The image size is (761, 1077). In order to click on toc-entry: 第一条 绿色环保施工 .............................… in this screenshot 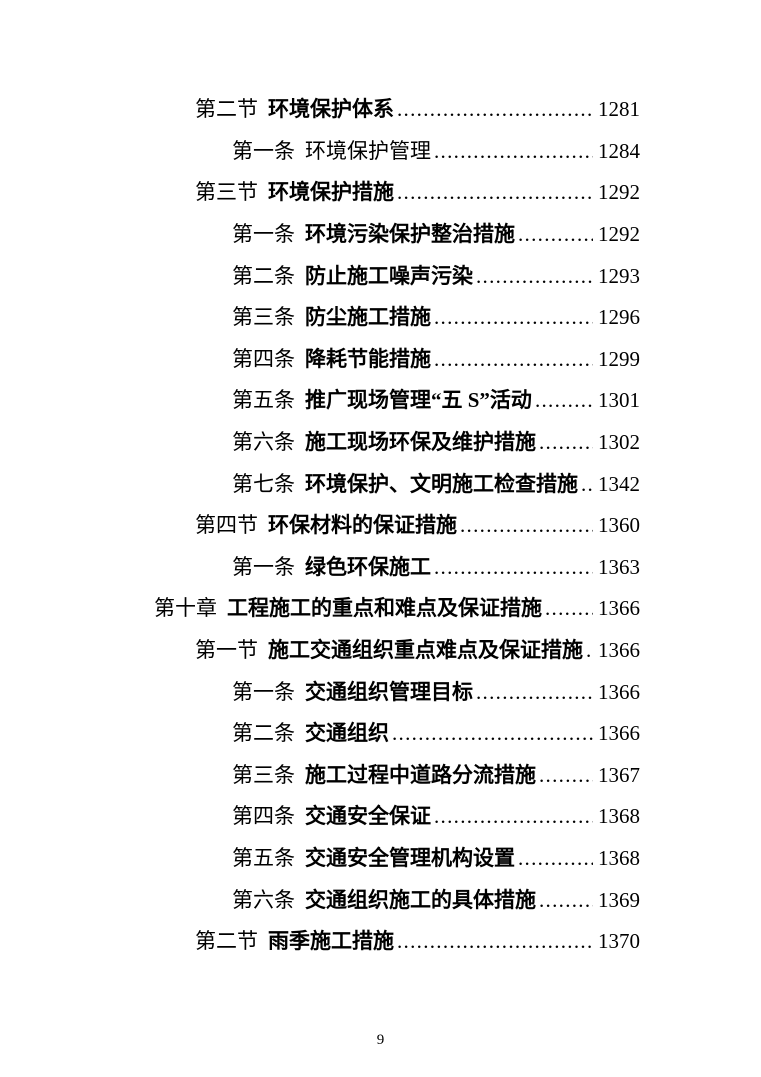, I will do `click(380, 568)`.